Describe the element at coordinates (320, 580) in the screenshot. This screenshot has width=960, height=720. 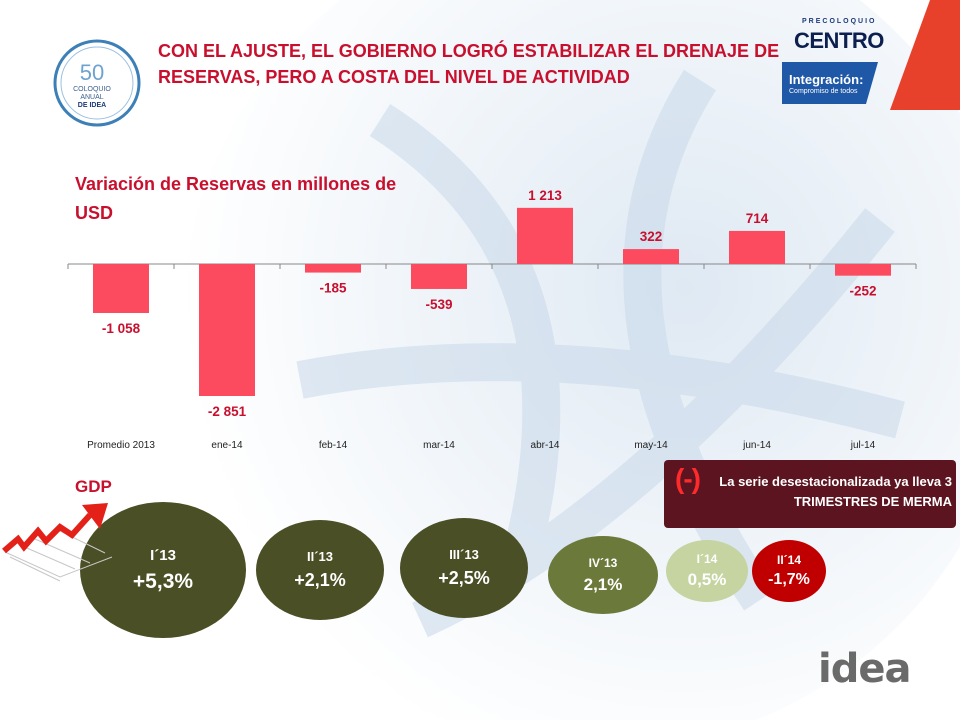
I see `gdp-value: +2,1%` at that location.